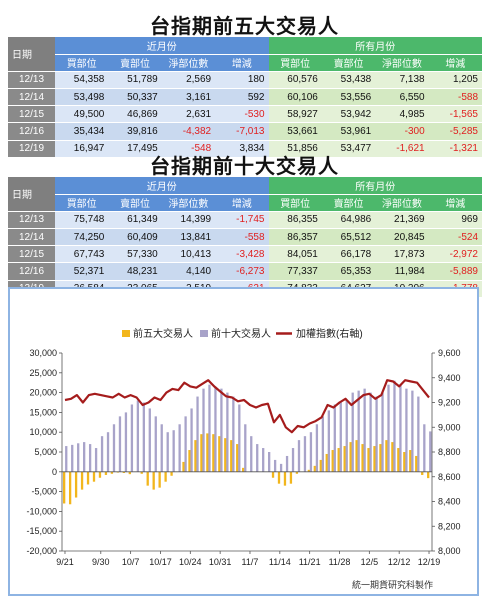 The height and width of the screenshot is (600, 489). What do you see at coordinates (31, 80) in the screenshot?
I see `row-date: 12/13` at bounding box center [31, 80].